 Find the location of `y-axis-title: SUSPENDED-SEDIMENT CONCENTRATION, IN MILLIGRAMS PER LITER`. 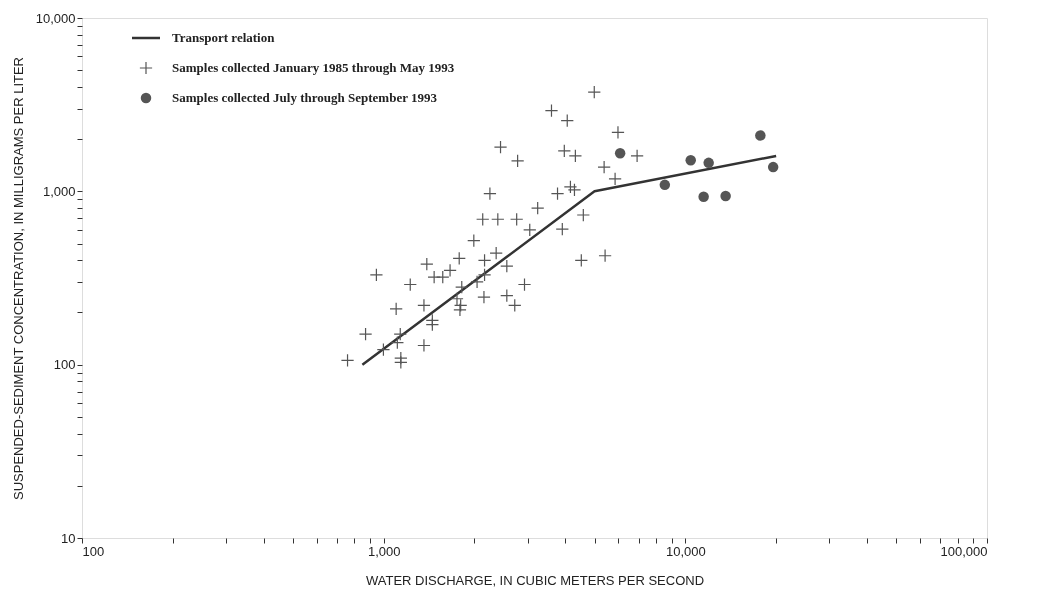

y-axis-title: SUSPENDED-SEDIMENT CONCENTRATION, IN MILLIGRAMS PER LITER is located at coordinates (18, 278).